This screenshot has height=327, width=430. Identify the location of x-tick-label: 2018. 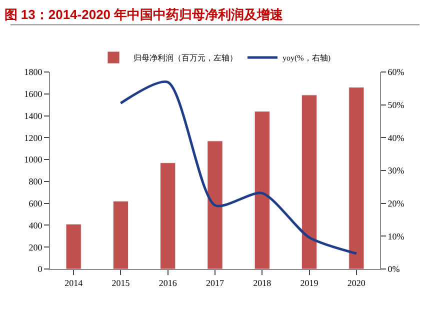
(262, 283).